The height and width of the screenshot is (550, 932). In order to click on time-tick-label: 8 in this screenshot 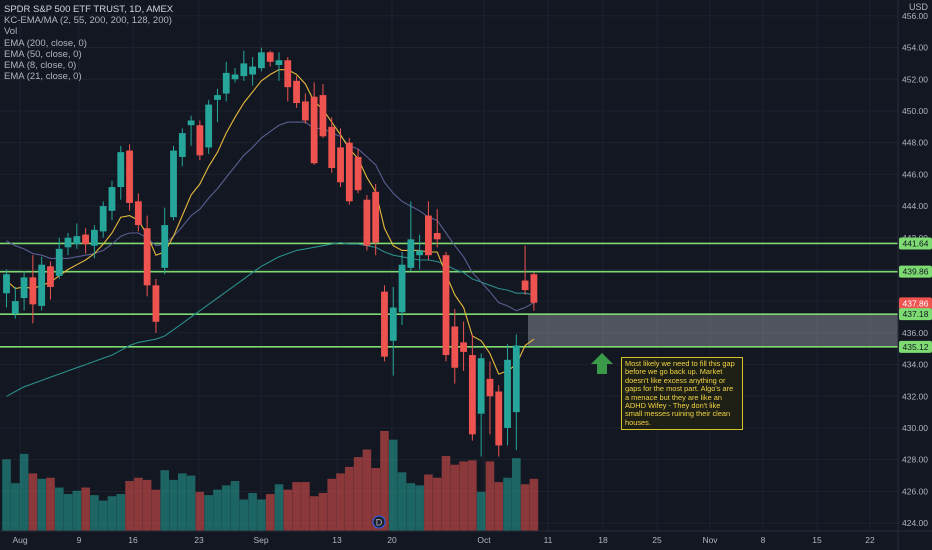, I will do `click(763, 540)`.